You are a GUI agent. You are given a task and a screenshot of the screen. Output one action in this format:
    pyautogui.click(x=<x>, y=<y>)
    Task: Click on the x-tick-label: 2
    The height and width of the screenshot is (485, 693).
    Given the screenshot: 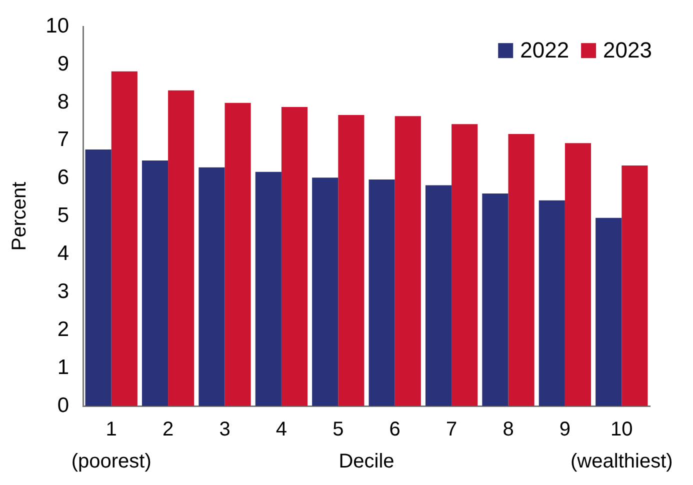 What is the action you would take?
    pyautogui.click(x=168, y=429)
    